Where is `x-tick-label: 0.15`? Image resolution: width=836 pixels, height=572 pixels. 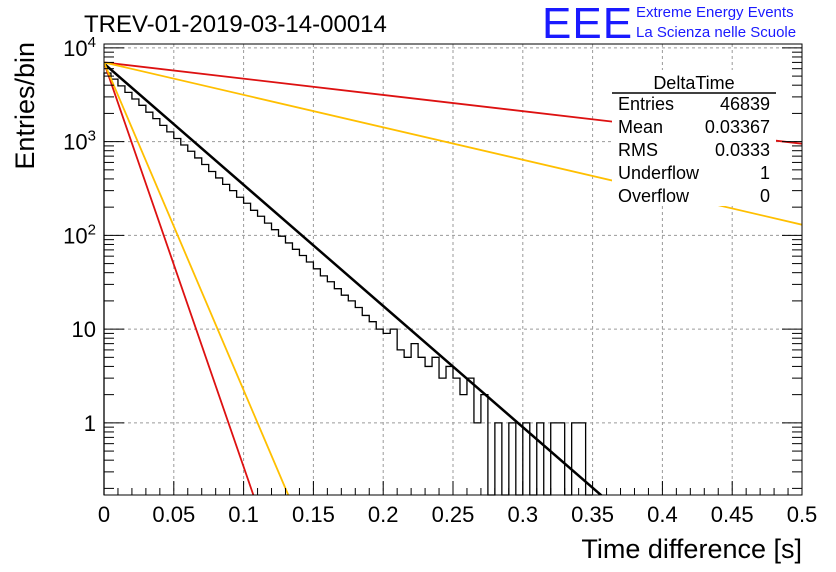
x-tick-label: 0.15 is located at coordinates (313, 514).